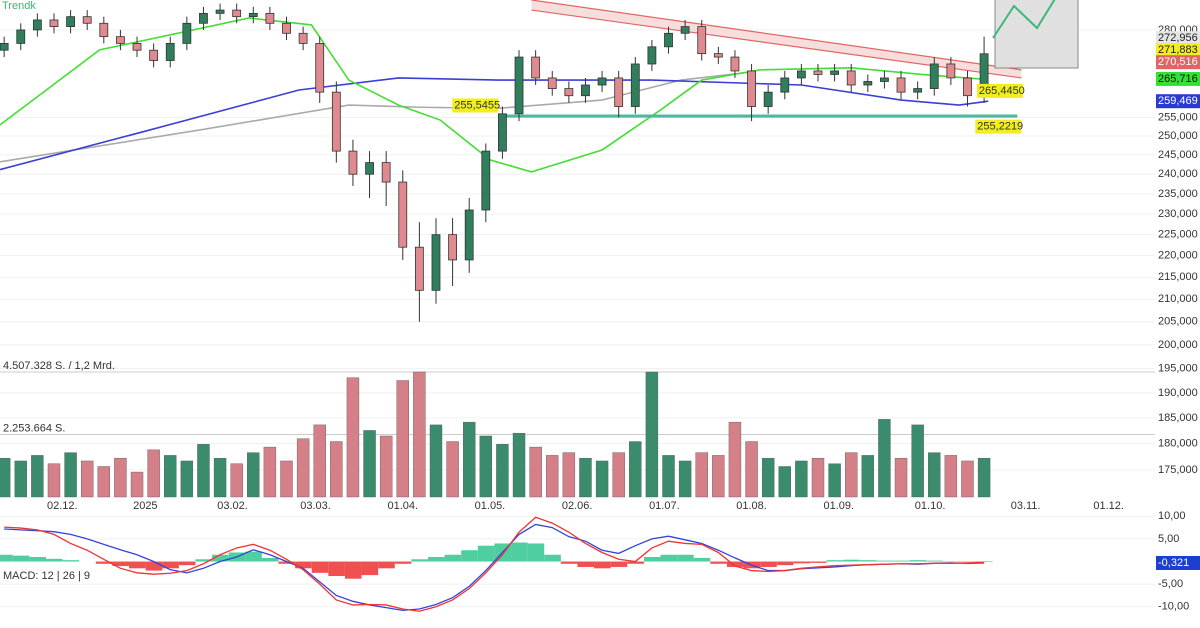 Image resolution: width=1200 pixels, height=628 pixels. I want to click on y-tick-label: 185,000, so click(1178, 418).